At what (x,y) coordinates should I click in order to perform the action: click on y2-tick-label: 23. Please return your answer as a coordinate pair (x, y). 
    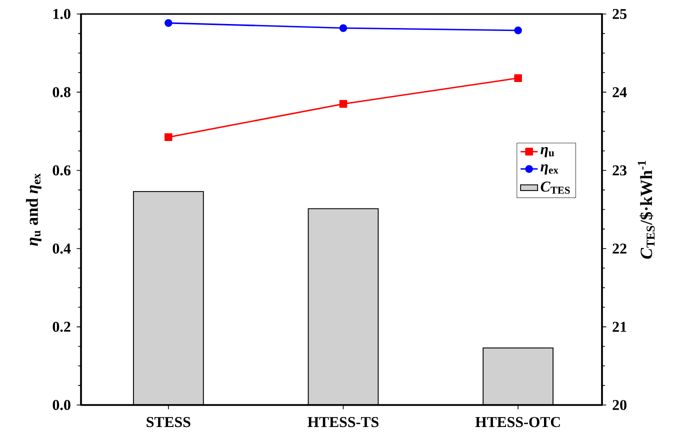
    Looking at the image, I should click on (619, 170).